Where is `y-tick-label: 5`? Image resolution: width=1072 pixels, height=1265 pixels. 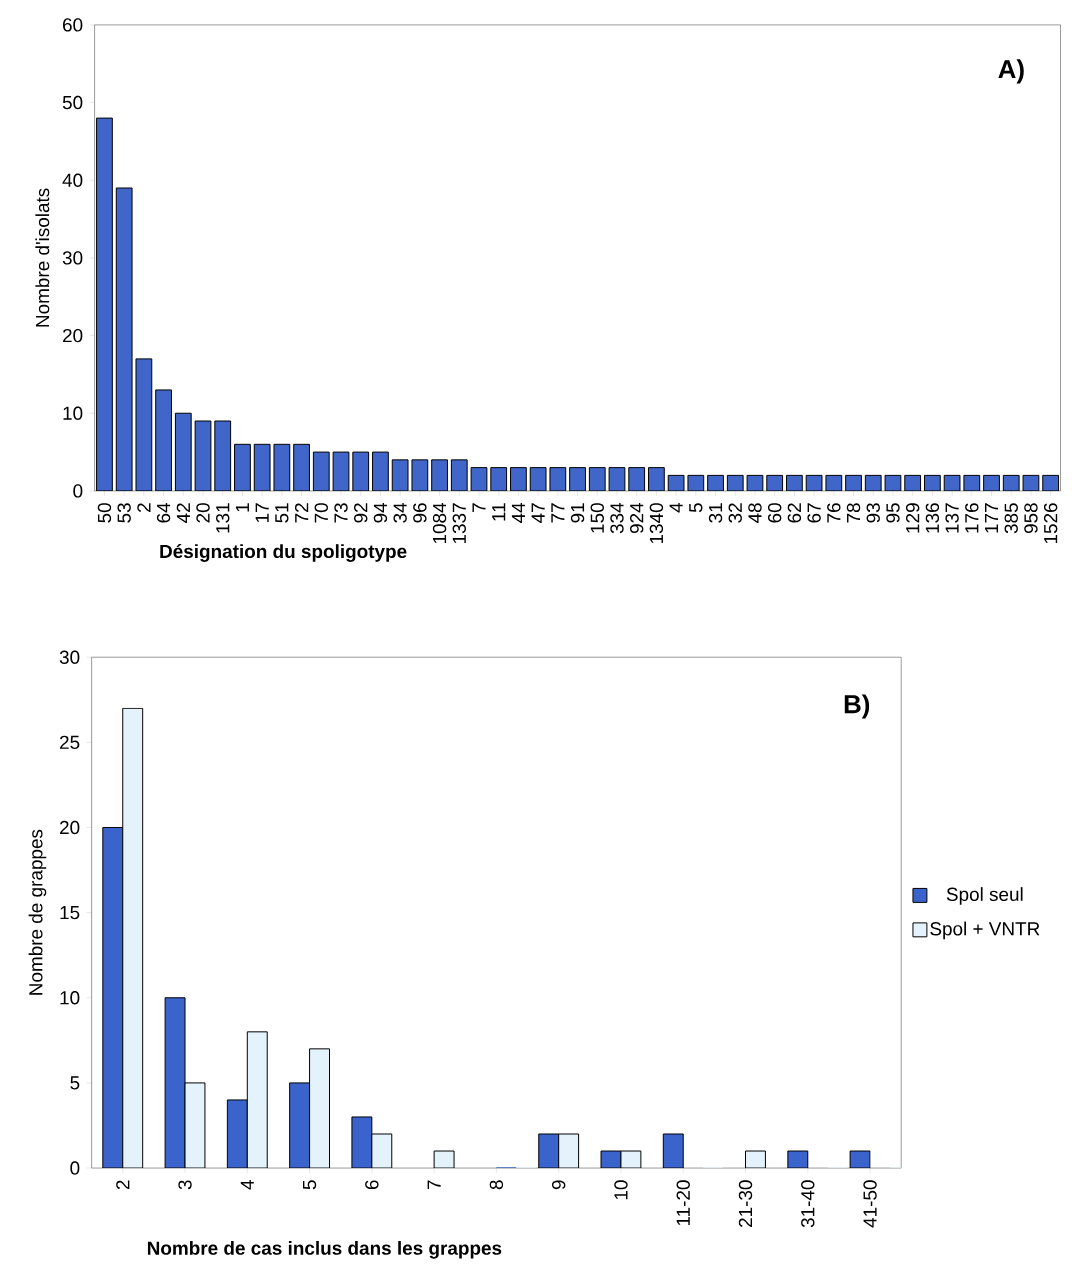 y-tick-label: 5 is located at coordinates (75, 1083).